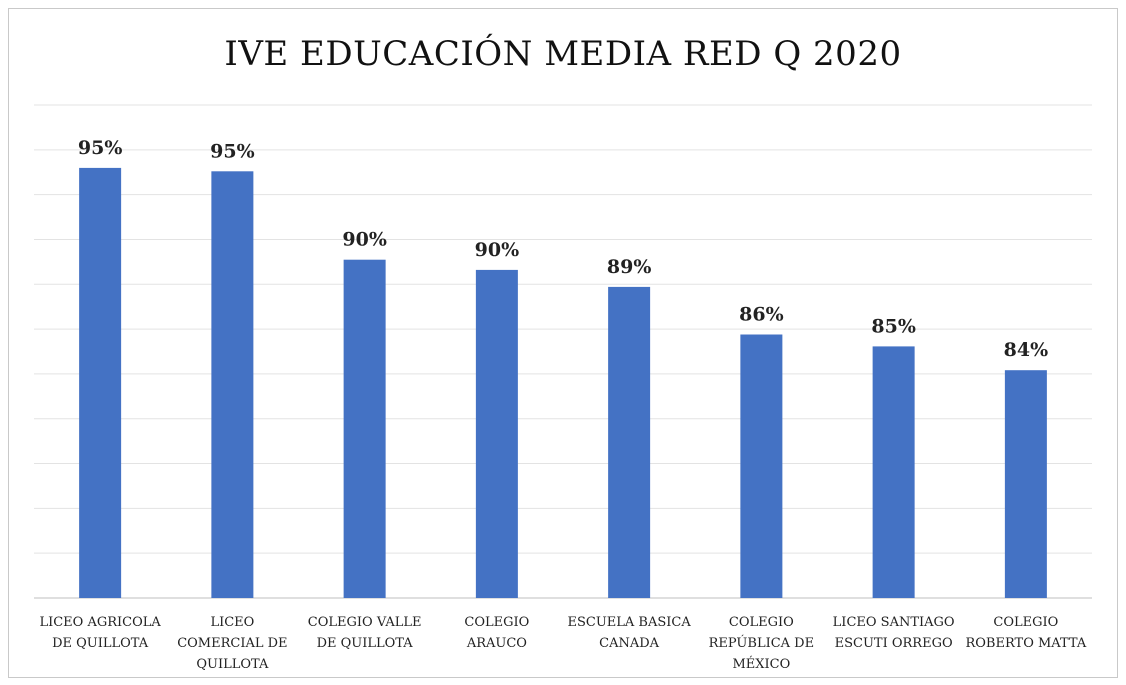 Image resolution: width=1126 pixels, height=685 pixels. I want to click on category-label: ROBERTO MATTA, so click(1025, 643).